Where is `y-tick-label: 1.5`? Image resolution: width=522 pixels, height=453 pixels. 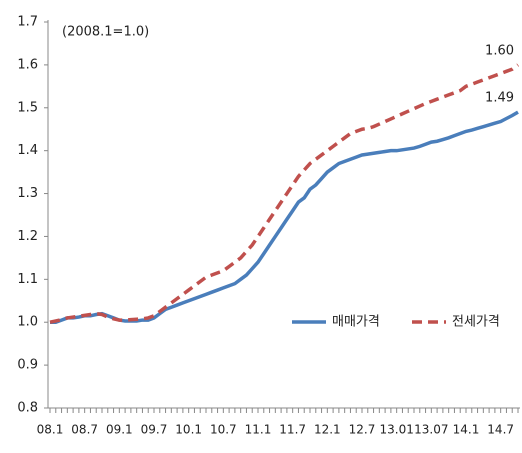 y-tick-label: 1.5 is located at coordinates (27, 107).